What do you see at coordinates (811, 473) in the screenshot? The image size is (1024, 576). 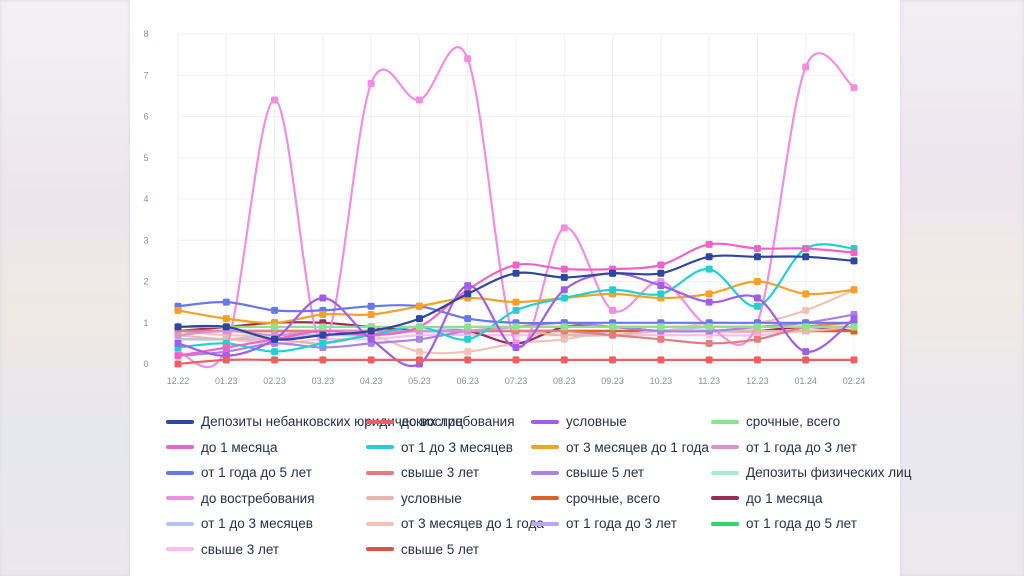 I see `legend-item: Депозиты физических лиц` at bounding box center [811, 473].